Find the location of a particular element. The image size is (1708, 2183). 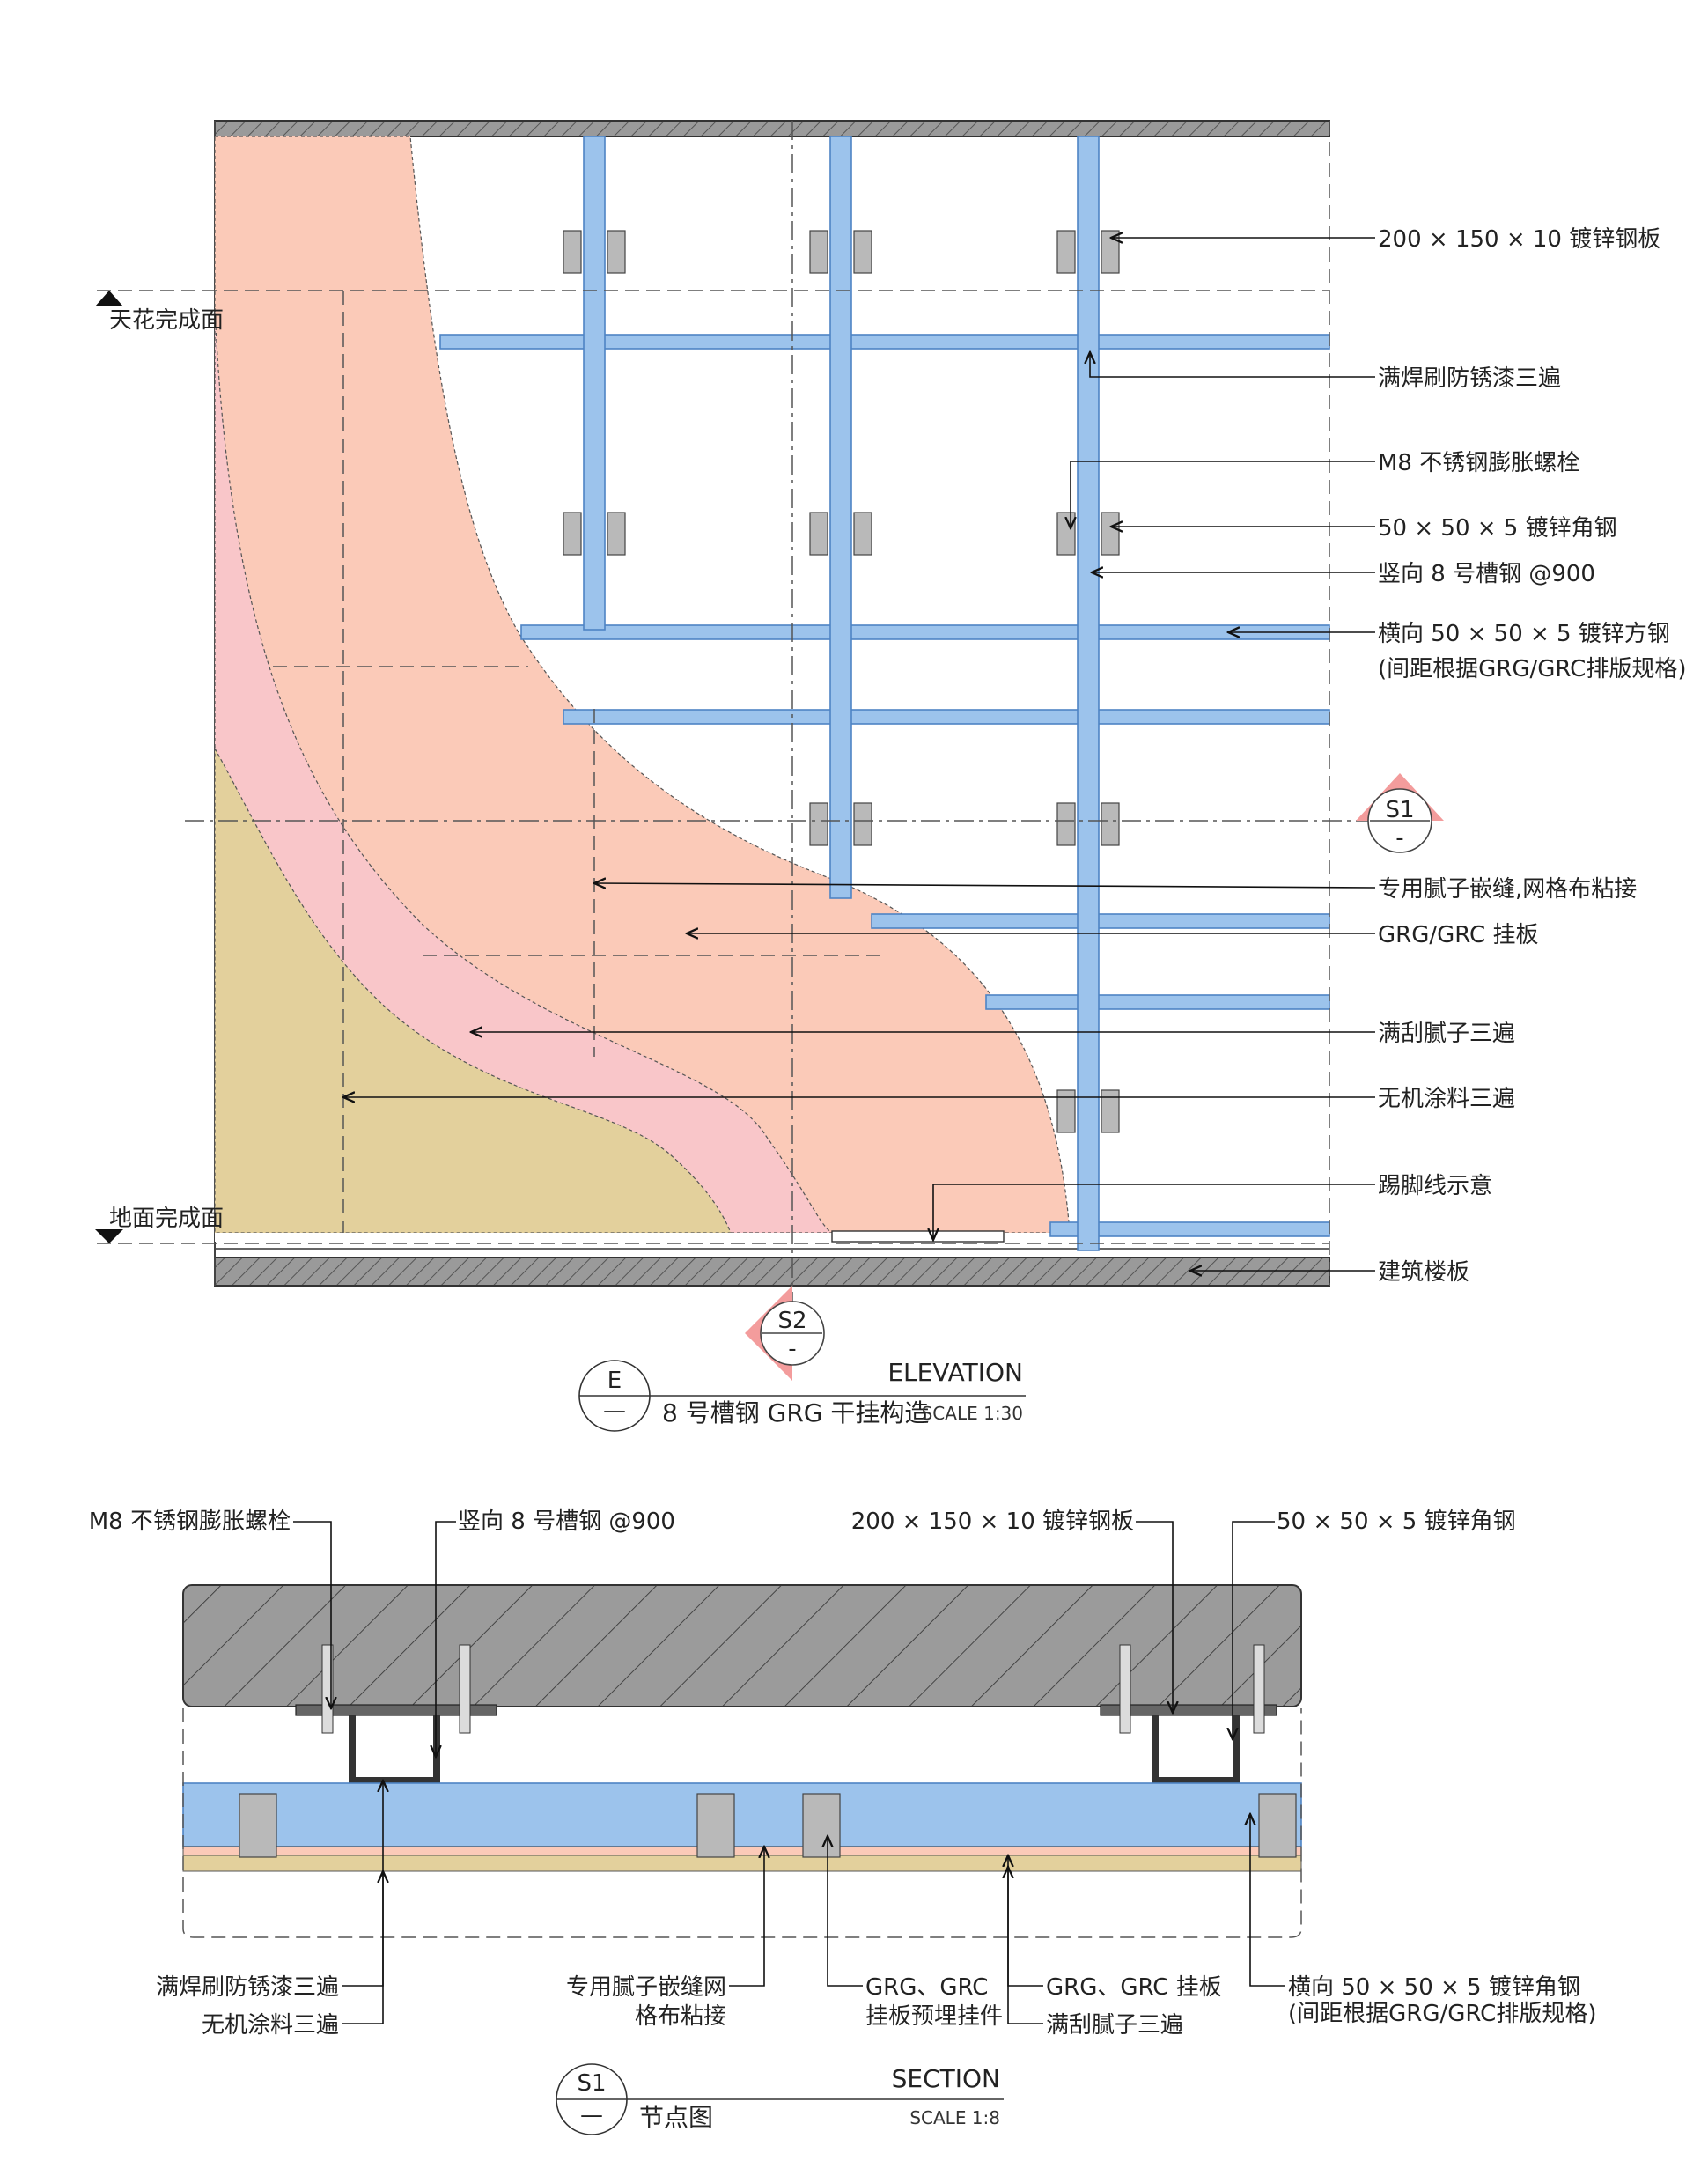

section-callout-bolt: M8 不锈钢膨胀螺栓 is located at coordinates (190, 1521).